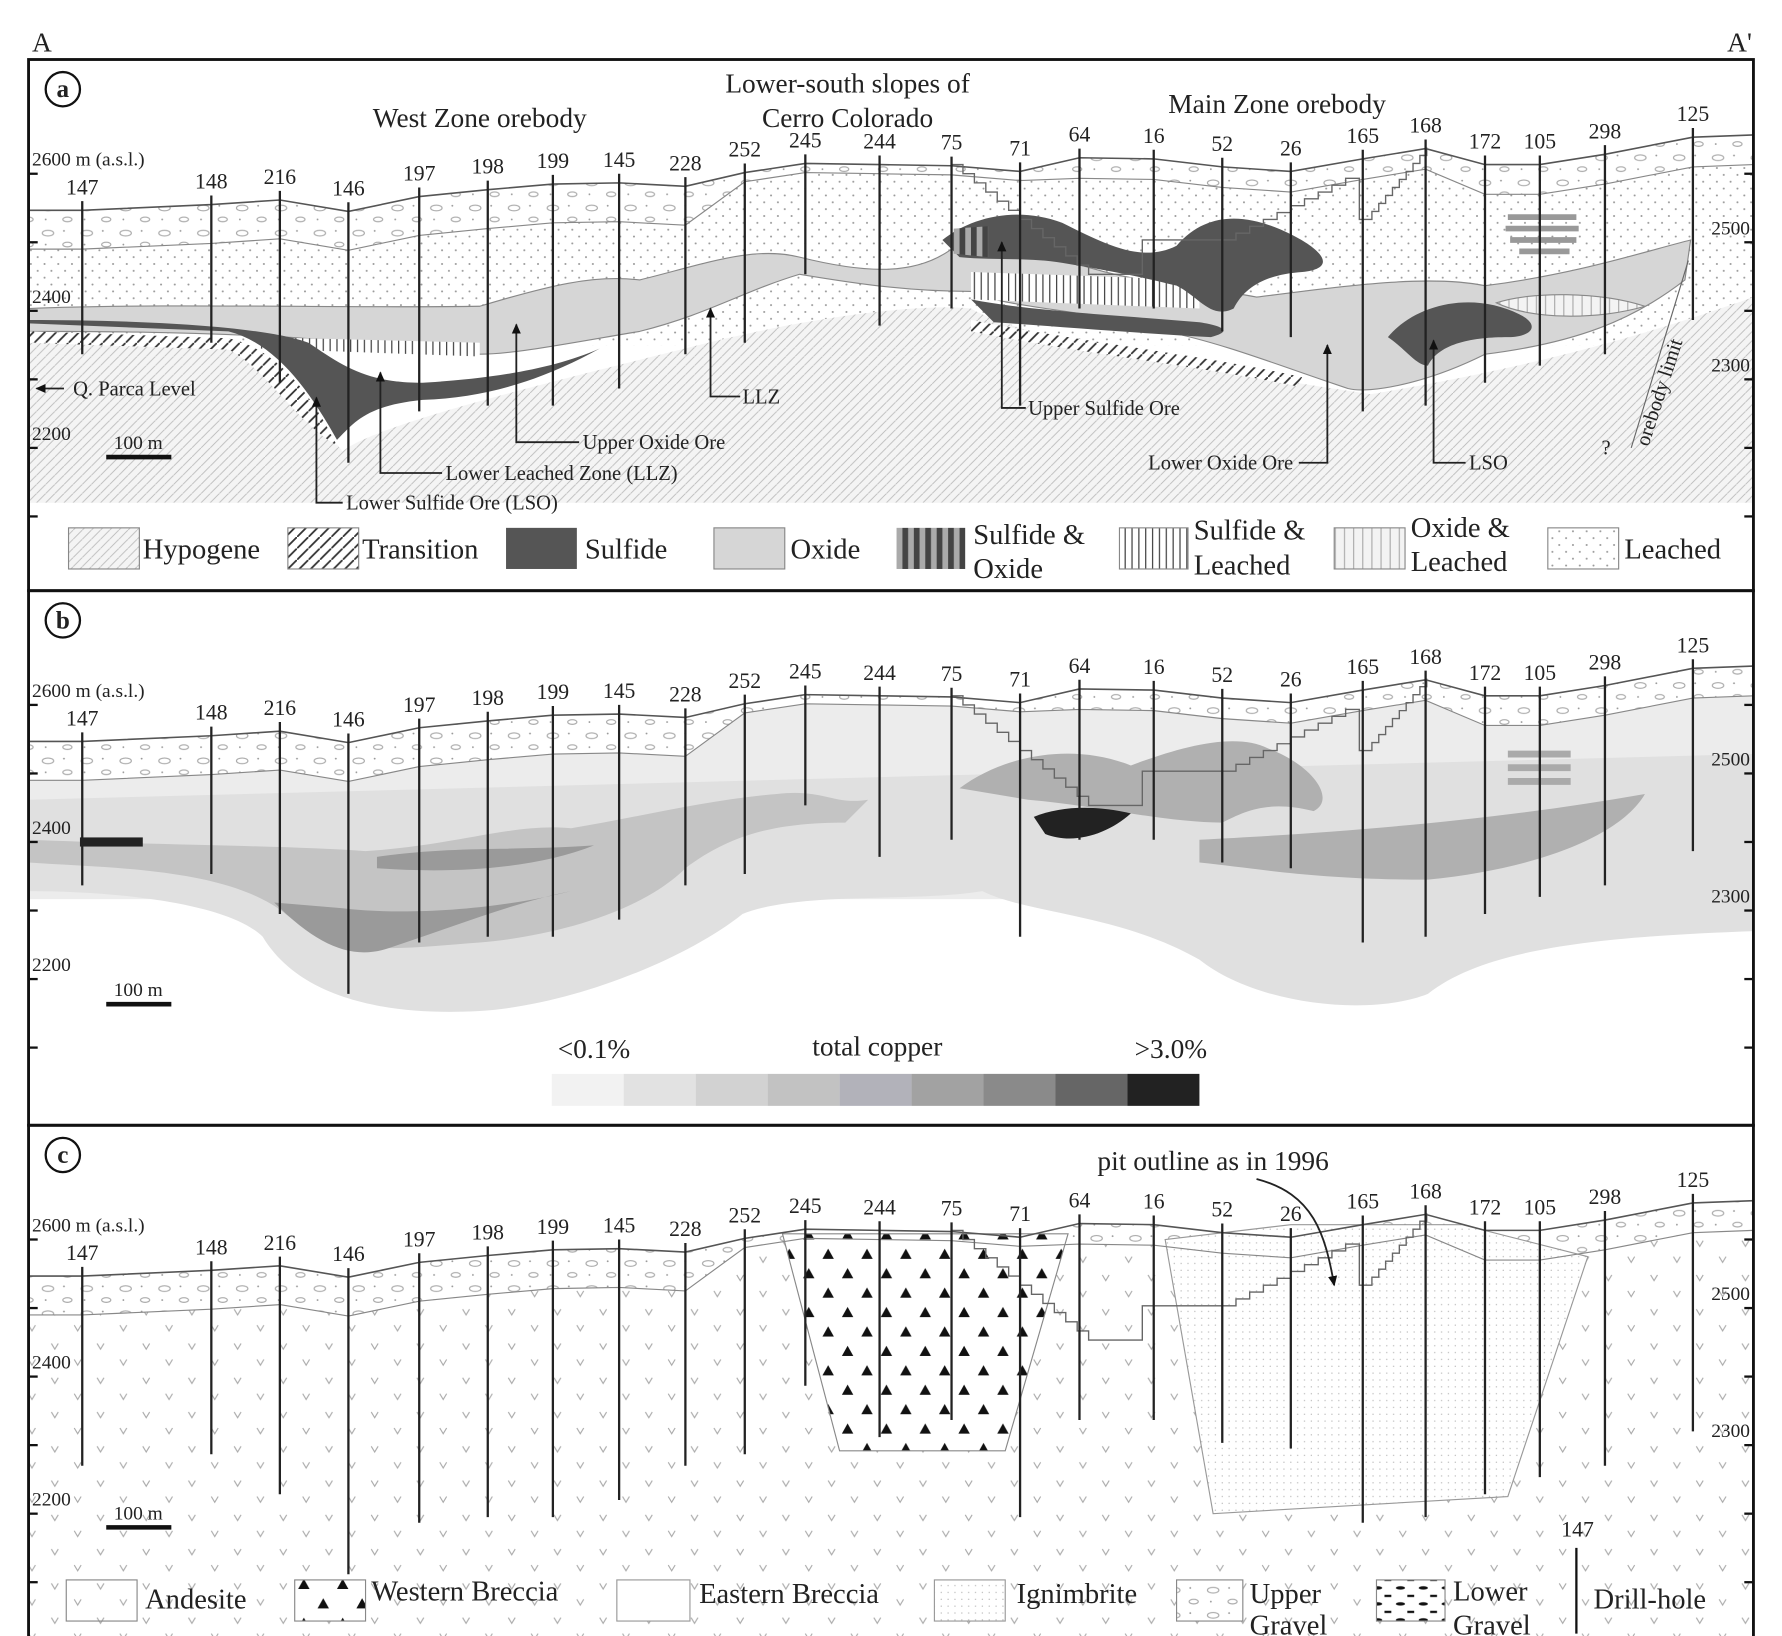 The height and width of the screenshot is (1636, 1782). What do you see at coordinates (134, 389) in the screenshot?
I see `annotation: Q. Parca Level` at bounding box center [134, 389].